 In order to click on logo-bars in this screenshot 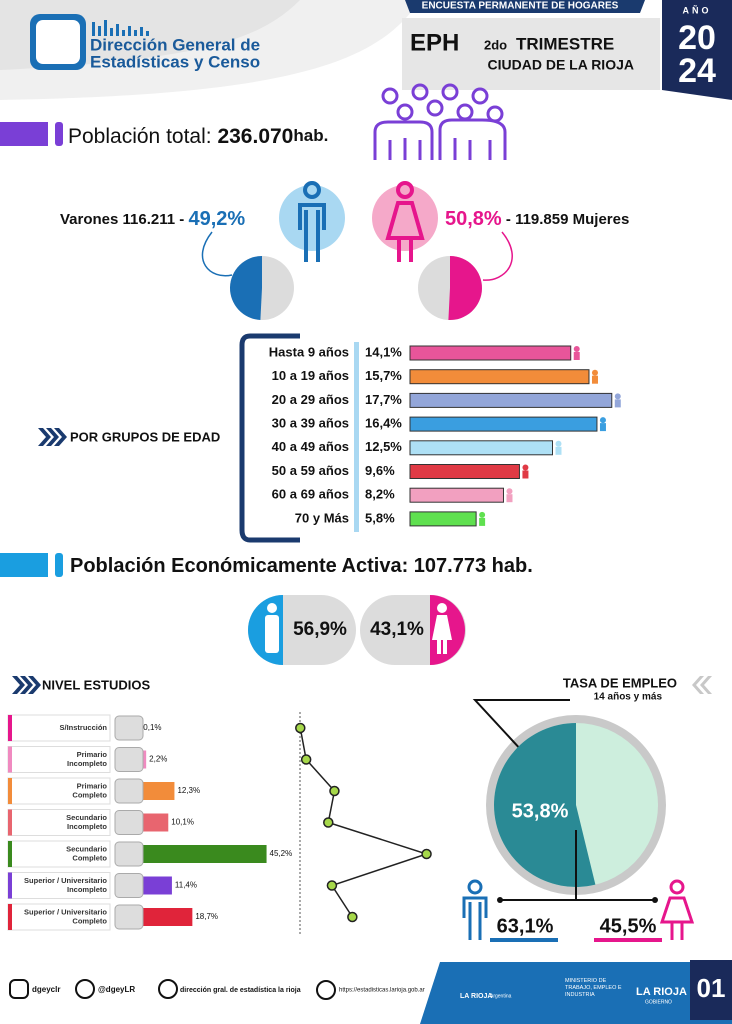, I will do `click(120, 28)`.